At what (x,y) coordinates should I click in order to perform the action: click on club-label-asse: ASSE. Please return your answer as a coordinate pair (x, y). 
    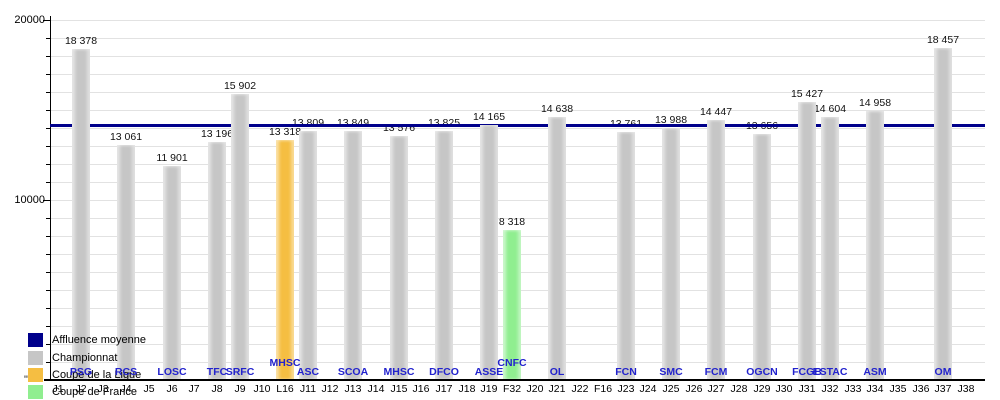
    Looking at the image, I should click on (489, 372).